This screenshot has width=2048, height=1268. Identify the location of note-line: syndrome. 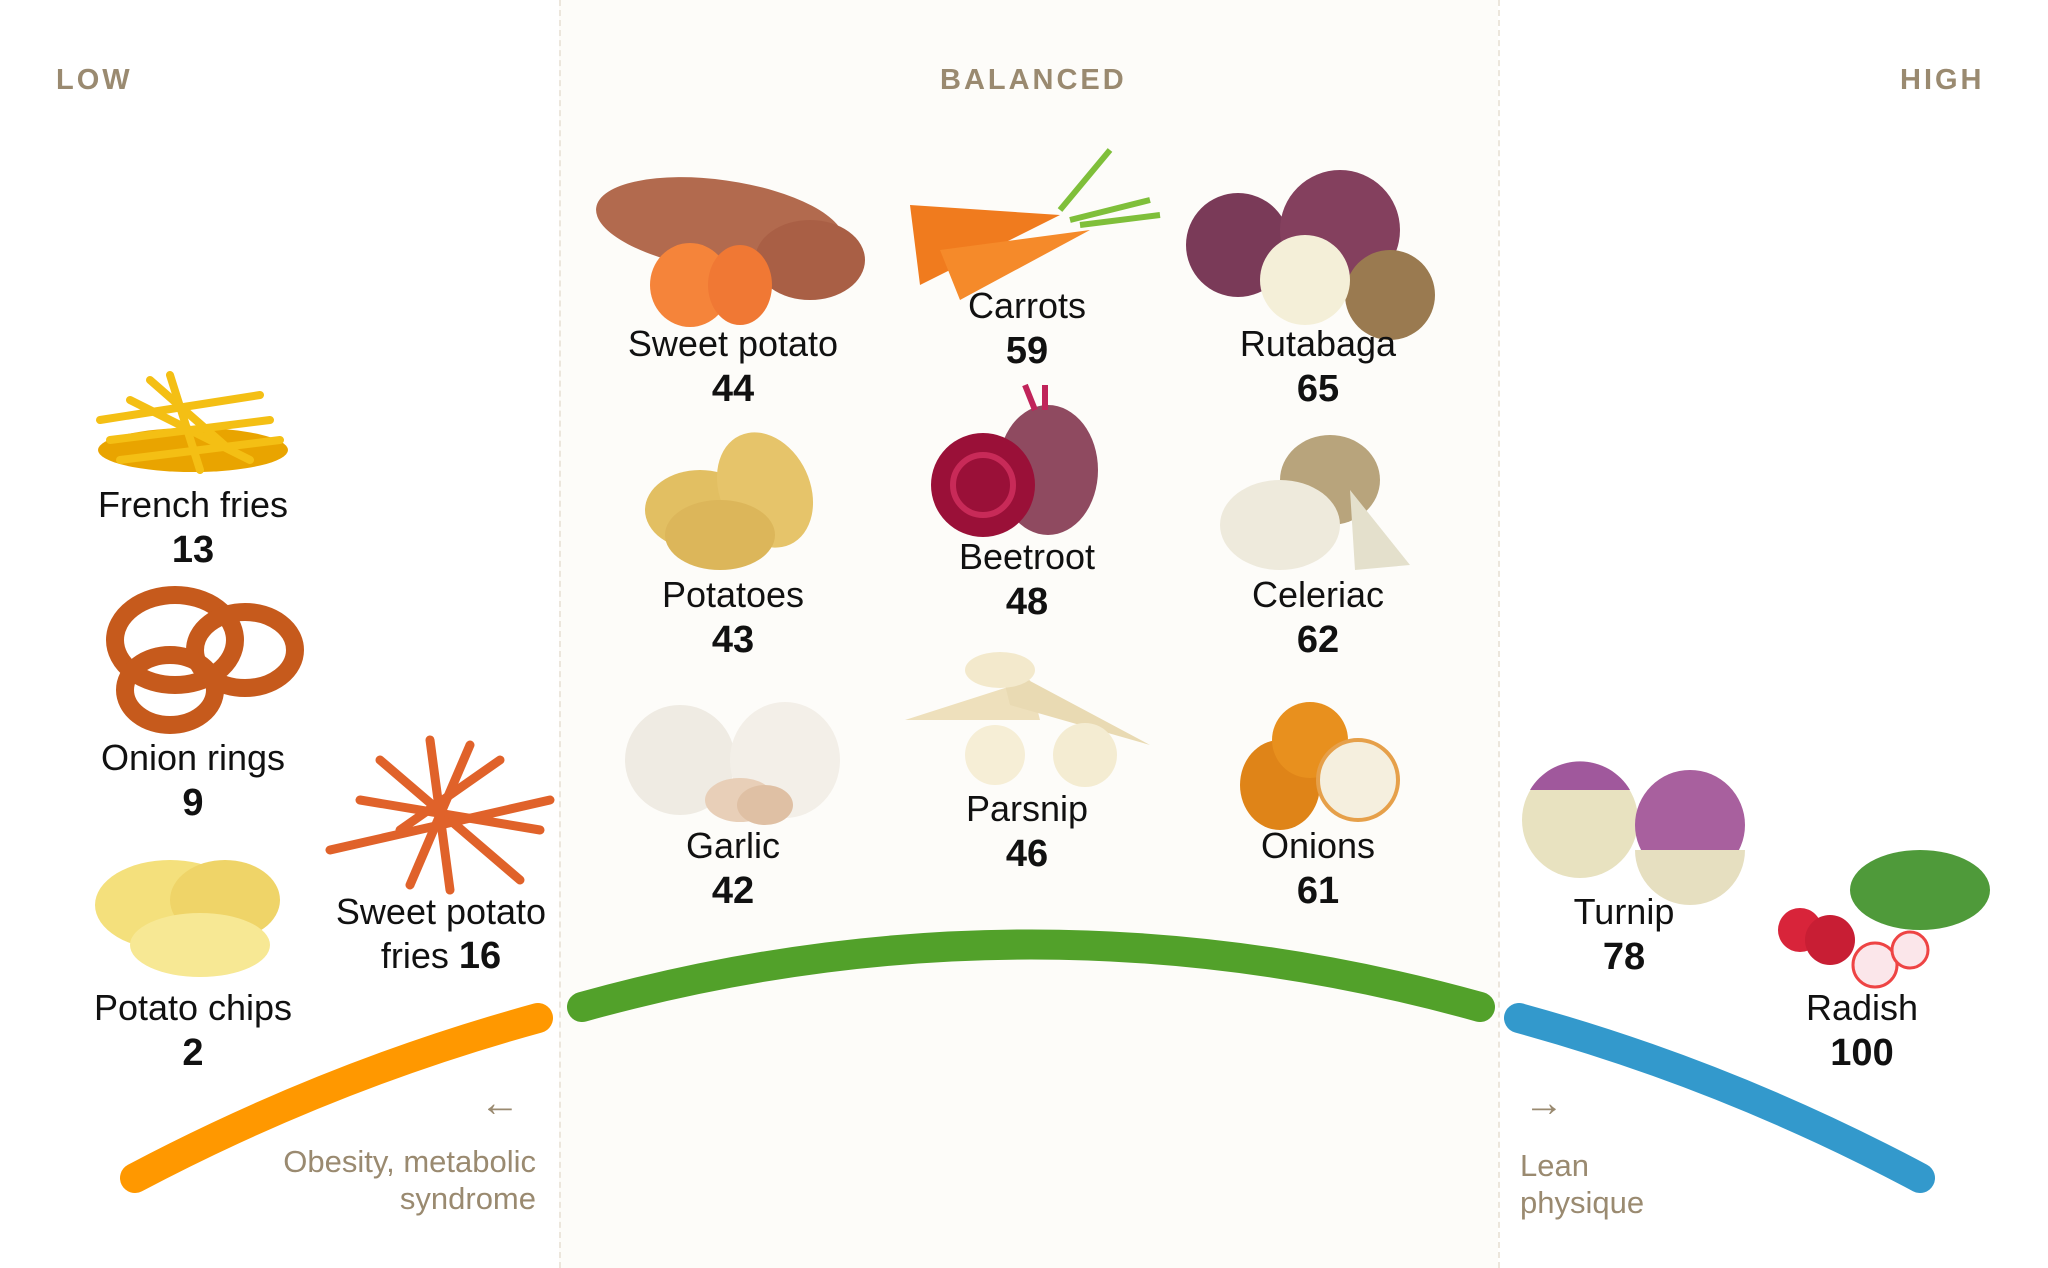
(467, 1198).